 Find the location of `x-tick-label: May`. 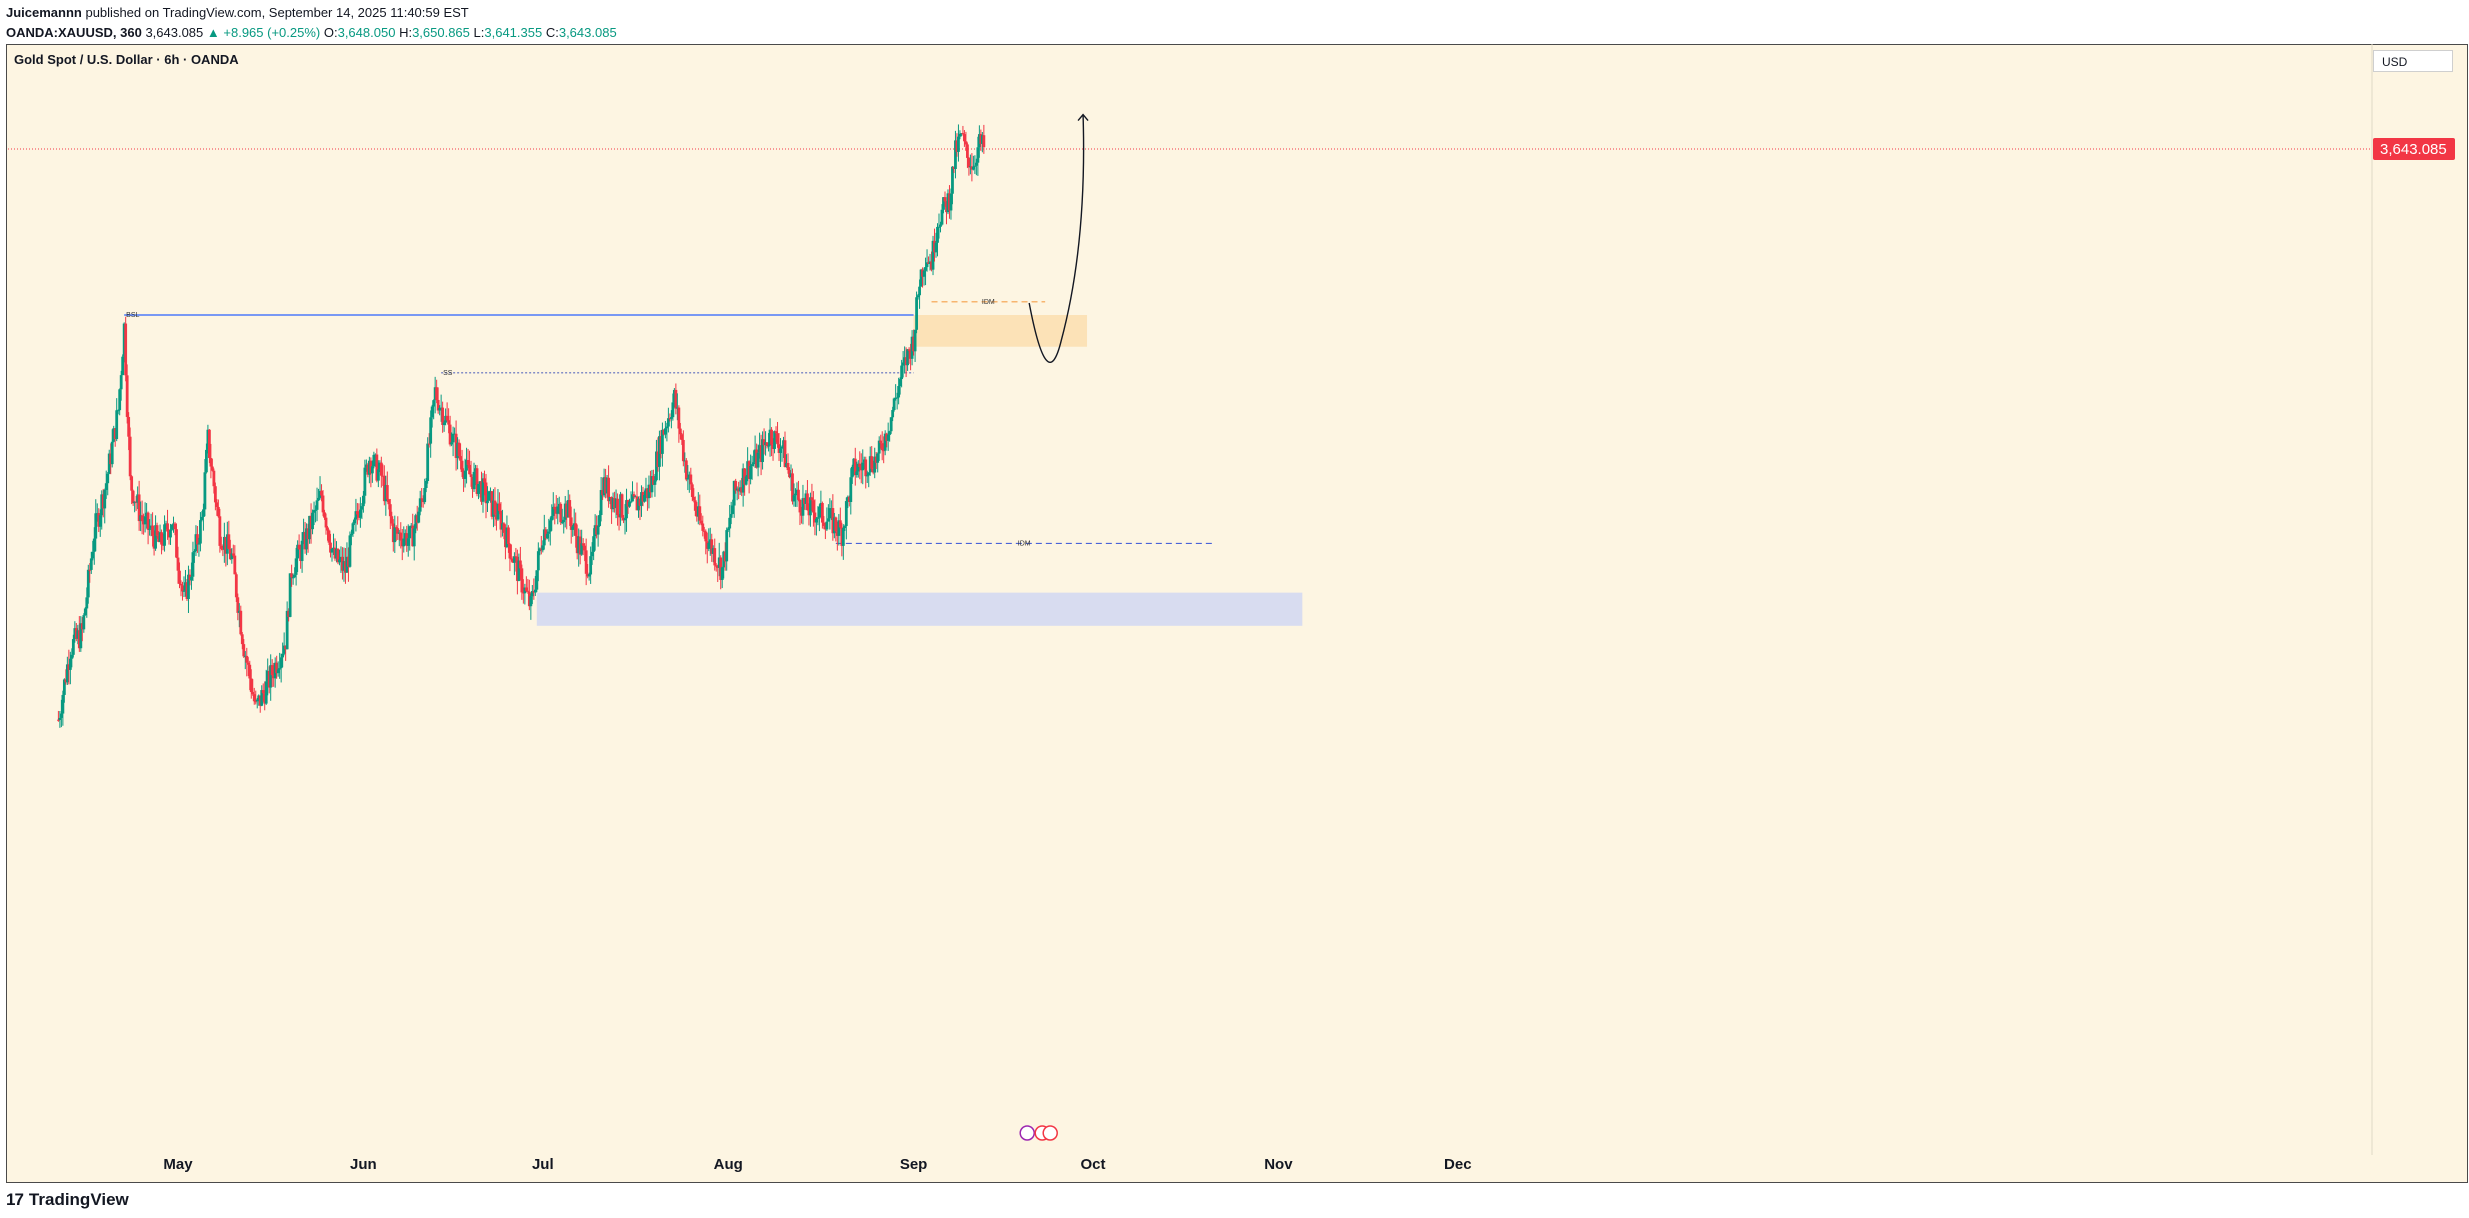

x-tick-label: May is located at coordinates (178, 1164).